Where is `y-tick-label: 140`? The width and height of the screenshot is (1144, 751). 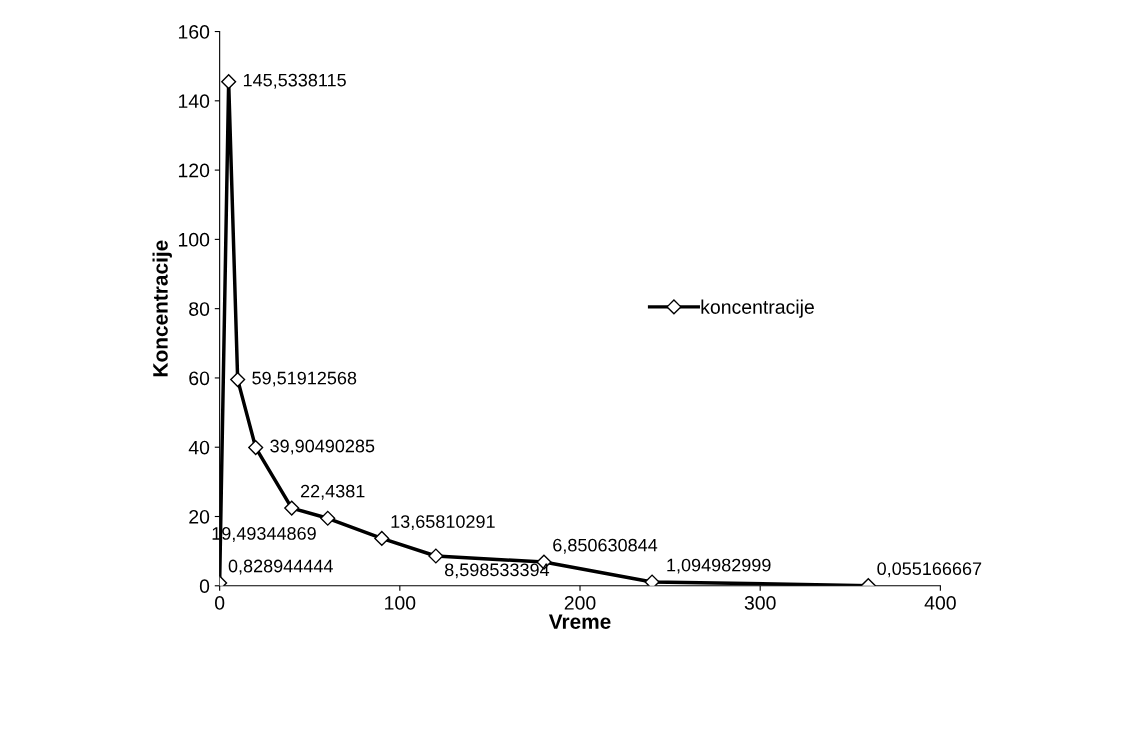 y-tick-label: 140 is located at coordinates (194, 101).